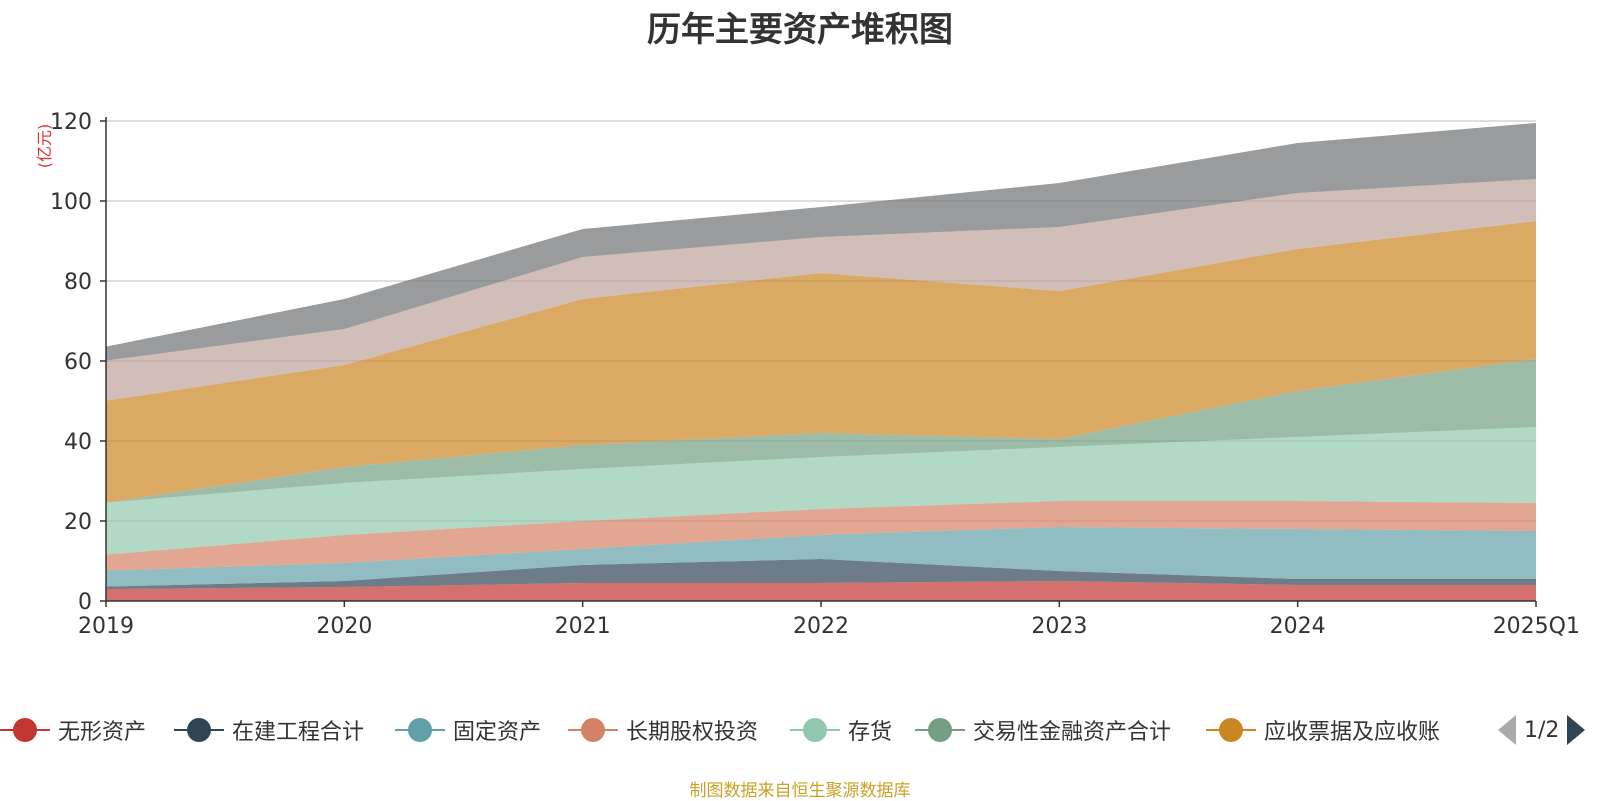 The width and height of the screenshot is (1600, 801). What do you see at coordinates (1507, 730) in the screenshot?
I see `legend-prev-page-icon` at bounding box center [1507, 730].